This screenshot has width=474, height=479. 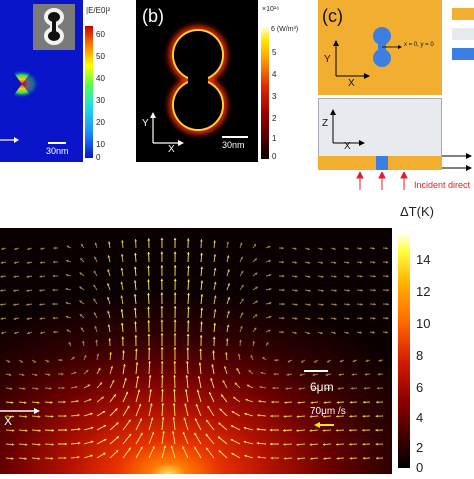 What do you see at coordinates (419, 355) in the screenshot?
I see `panel-d-tick: 8` at bounding box center [419, 355].